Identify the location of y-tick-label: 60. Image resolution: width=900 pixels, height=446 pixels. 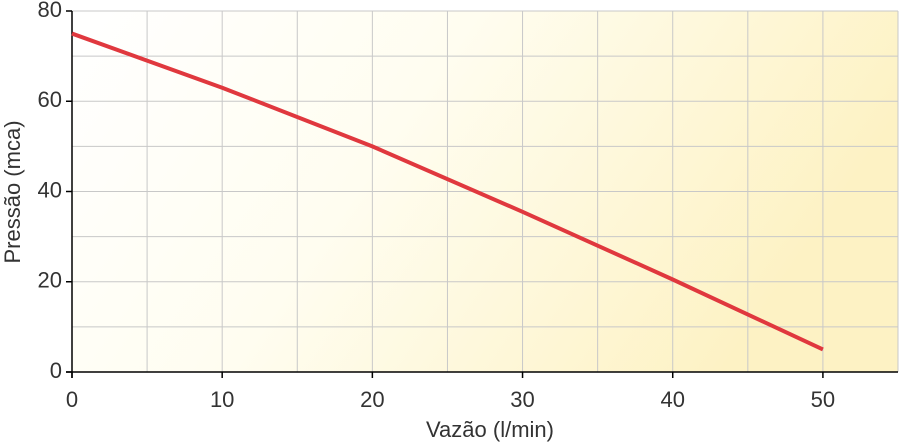
(50, 99).